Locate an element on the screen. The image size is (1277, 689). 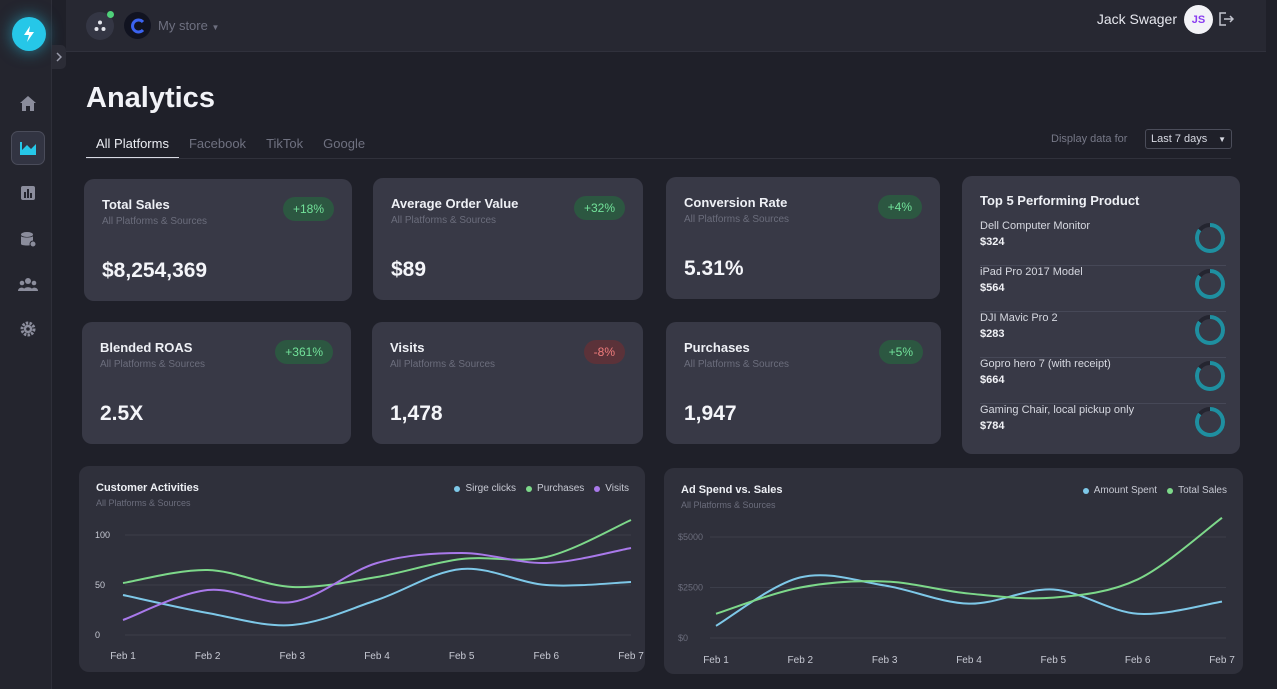
legend-item: Purchases is located at coordinates (555, 488).